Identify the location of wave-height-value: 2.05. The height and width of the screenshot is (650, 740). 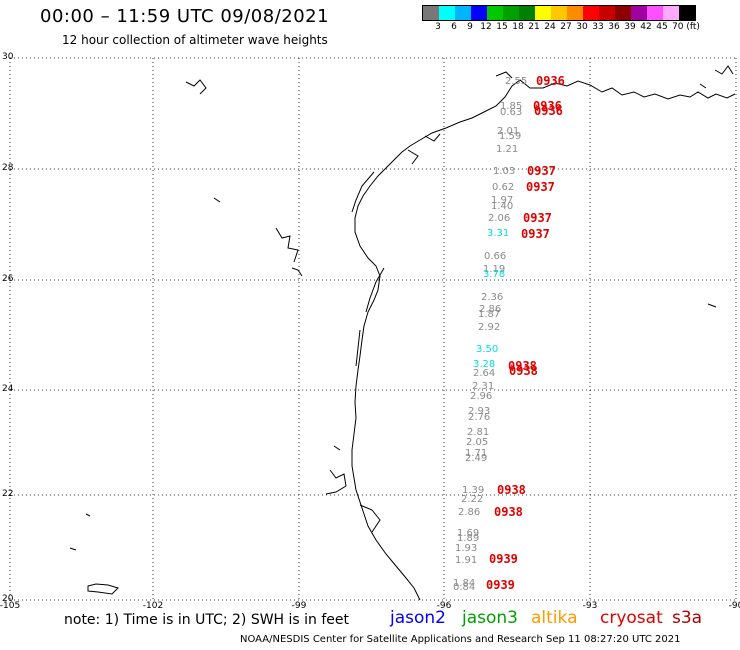
(477, 442).